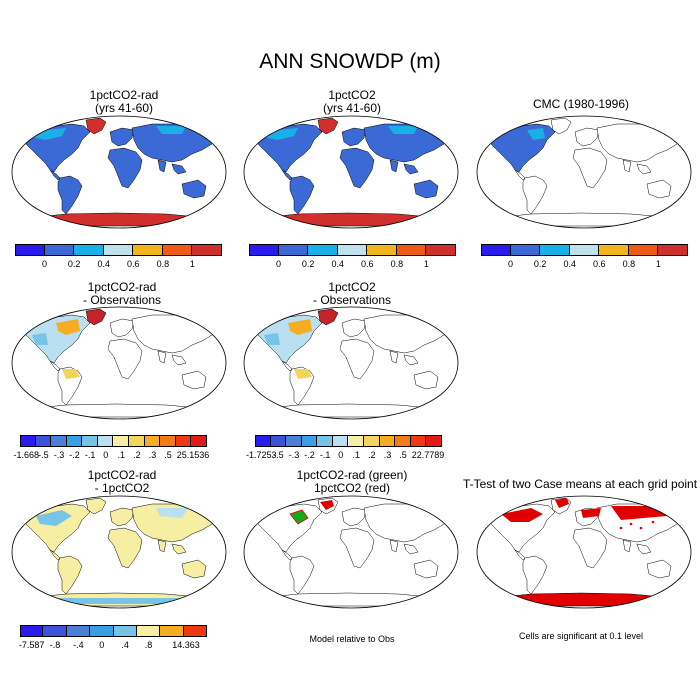 This screenshot has height=700, width=700. What do you see at coordinates (562, 503) in the screenshot?
I see `sig-greenland` at bounding box center [562, 503].